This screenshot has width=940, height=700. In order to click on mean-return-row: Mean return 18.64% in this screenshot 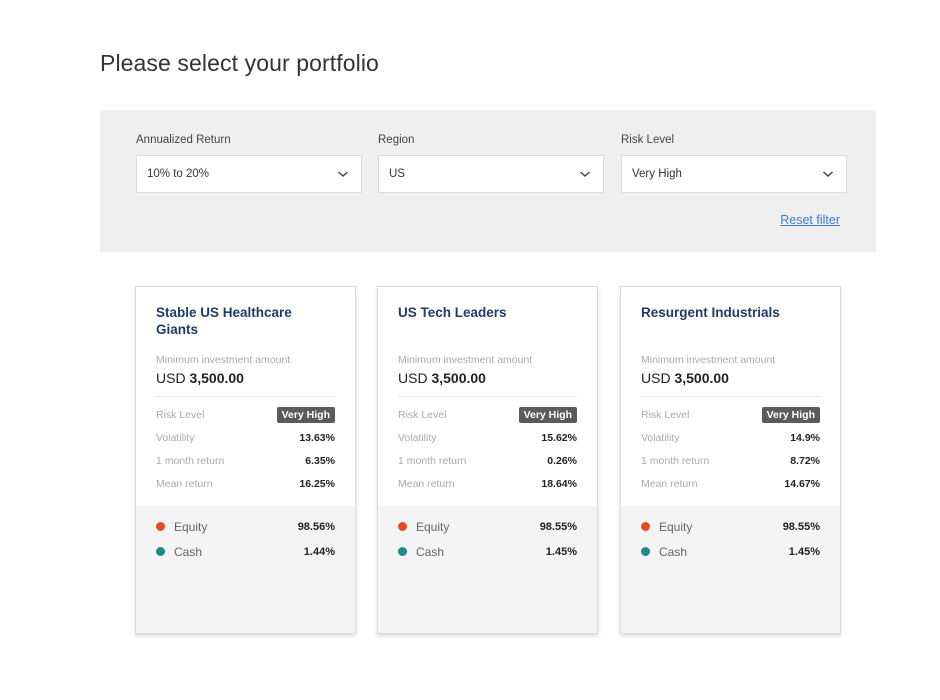, I will do `click(487, 483)`.